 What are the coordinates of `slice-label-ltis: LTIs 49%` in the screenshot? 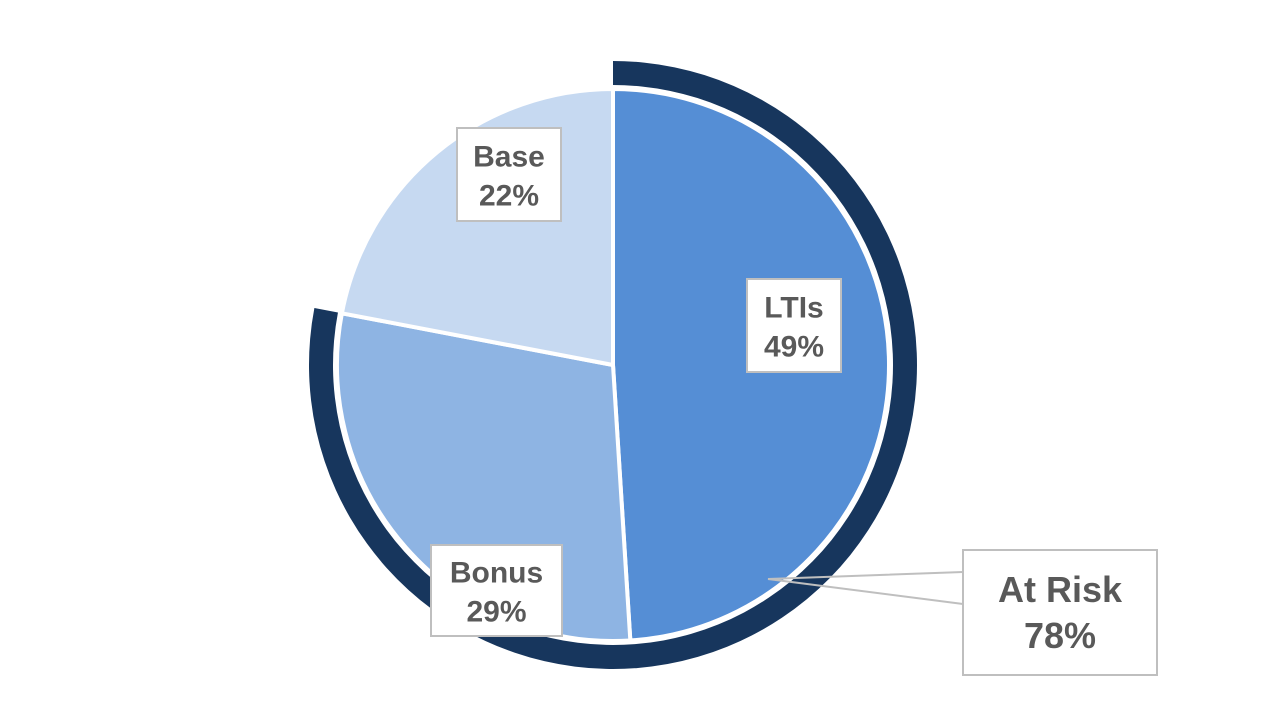 It's located at (794, 325).